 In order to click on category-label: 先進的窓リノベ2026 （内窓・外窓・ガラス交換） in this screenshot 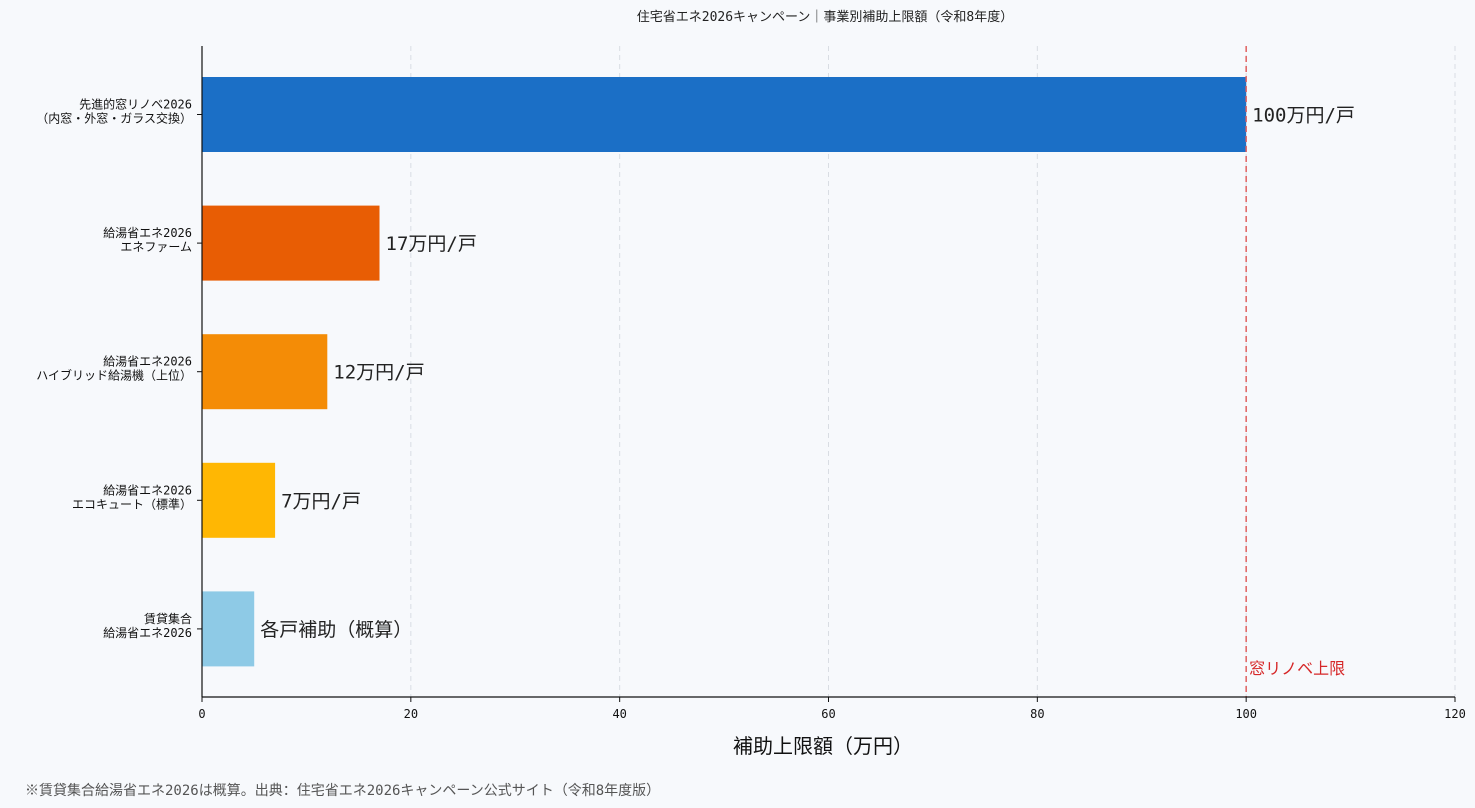, I will do `click(114, 111)`.